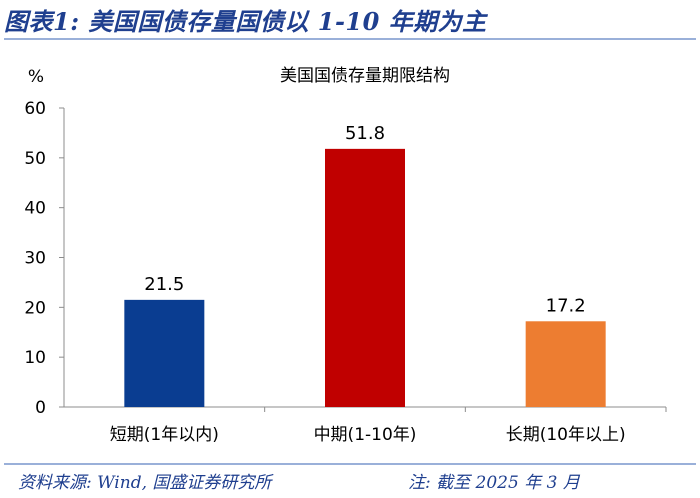  I want to click on title-divider, so click(350, 39).